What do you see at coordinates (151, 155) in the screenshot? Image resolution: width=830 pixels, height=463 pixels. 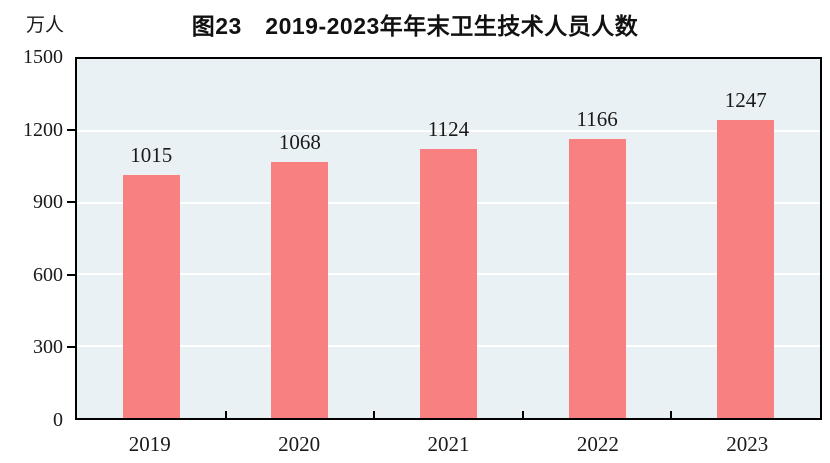 I see `bar-value-label: 1015` at bounding box center [151, 155].